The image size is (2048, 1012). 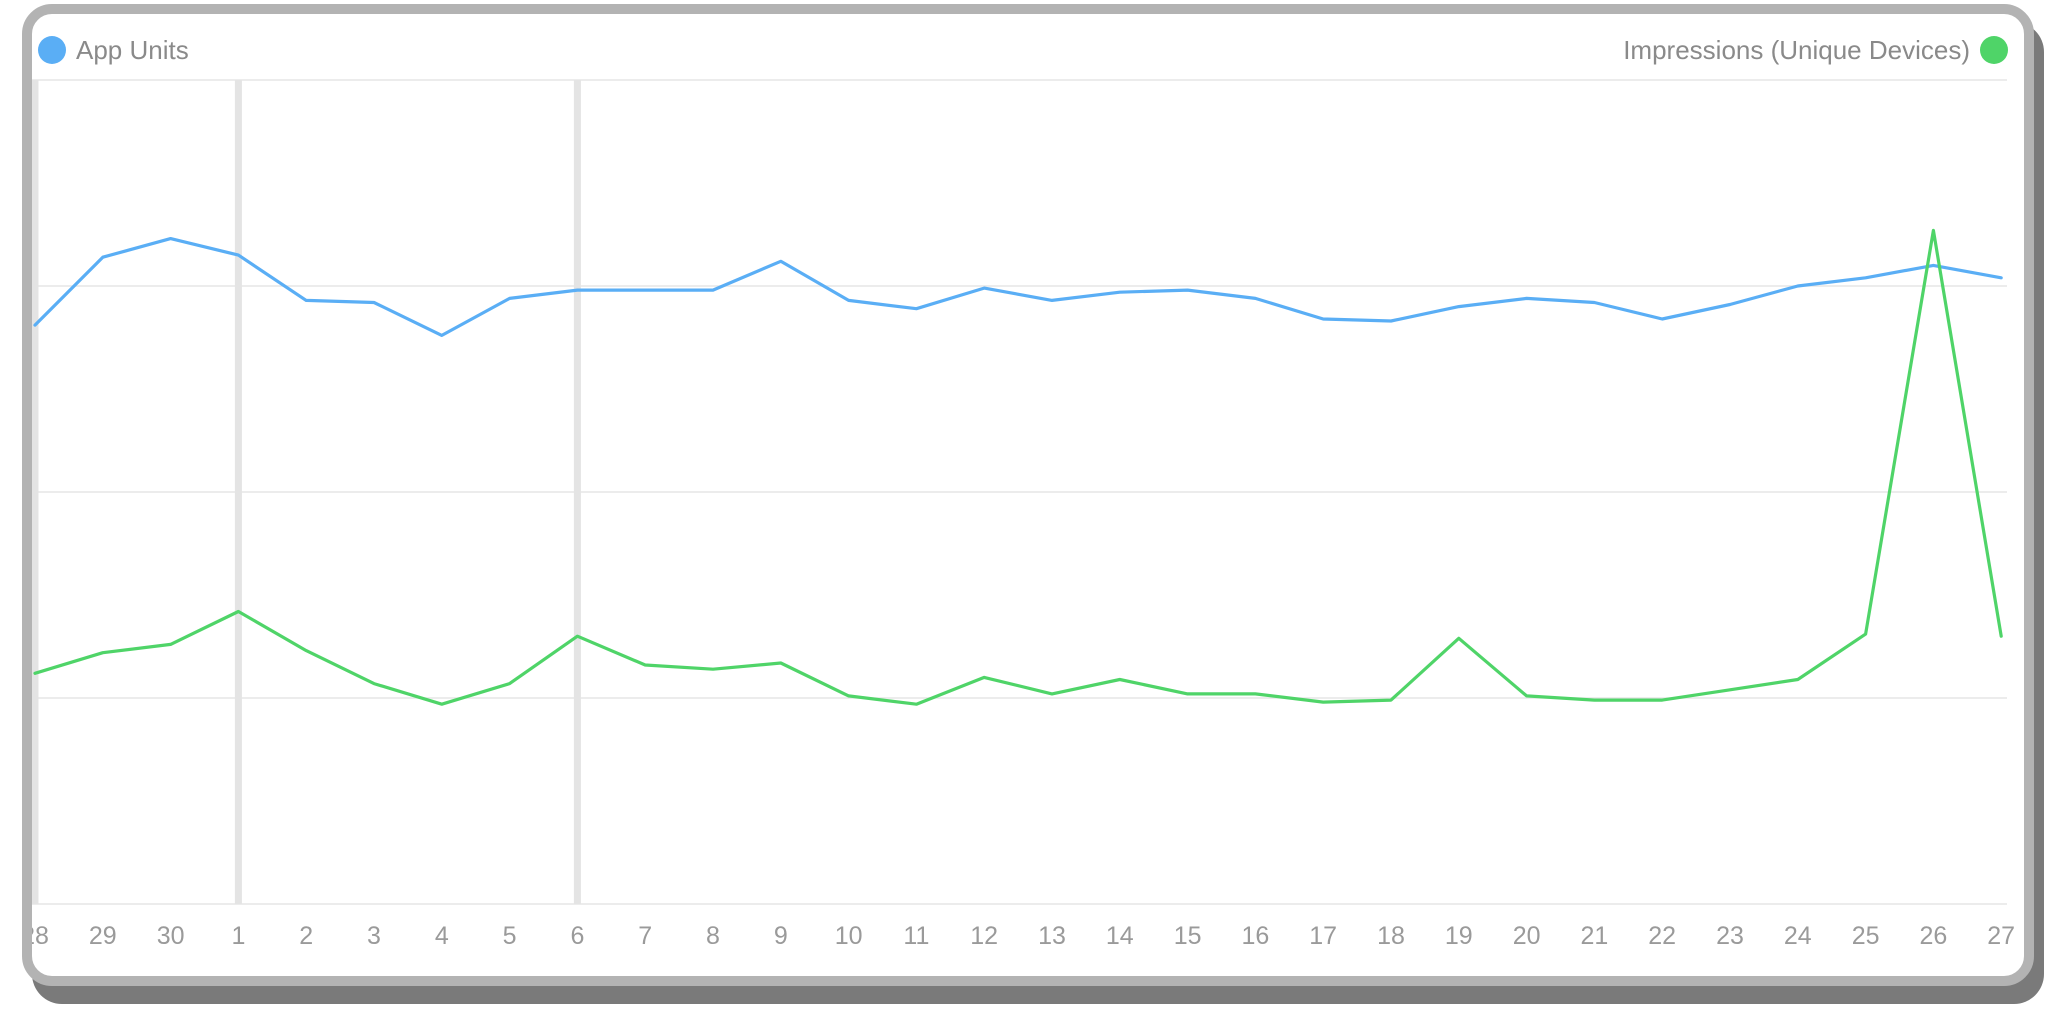 I want to click on series-line-app-units, so click(x=1018, y=287).